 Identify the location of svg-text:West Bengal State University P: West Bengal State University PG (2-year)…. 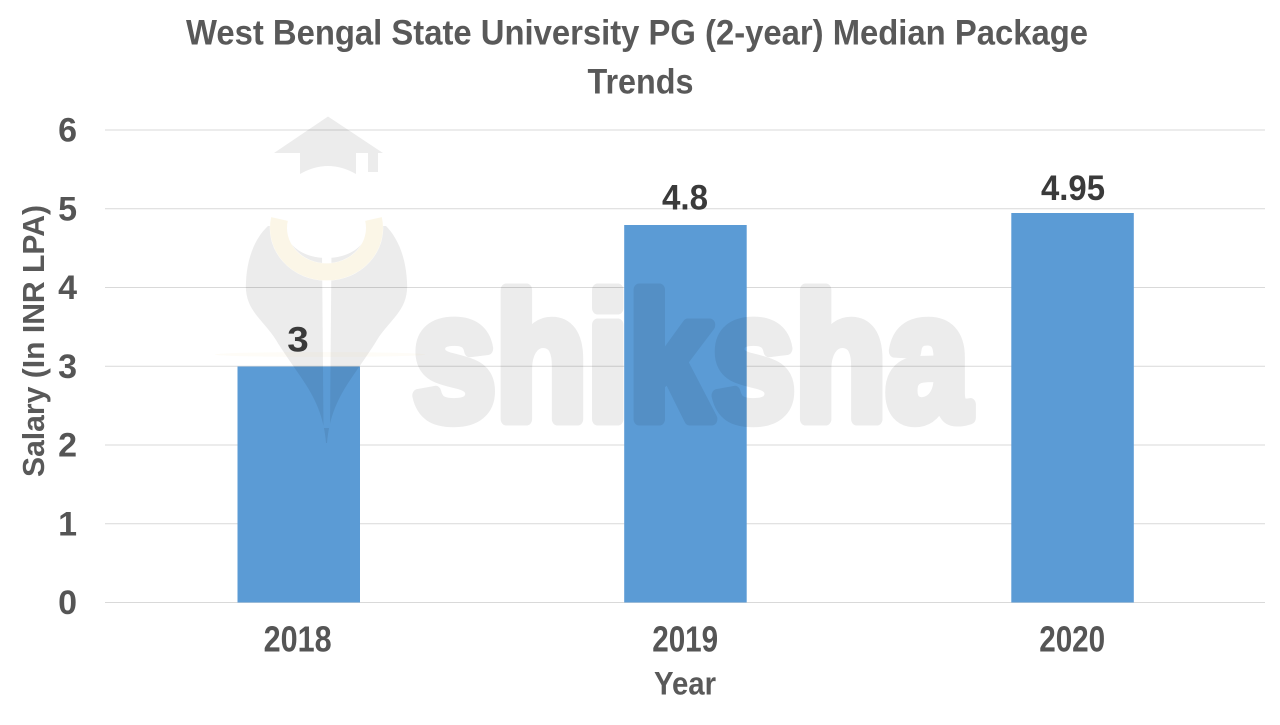
(637, 33).